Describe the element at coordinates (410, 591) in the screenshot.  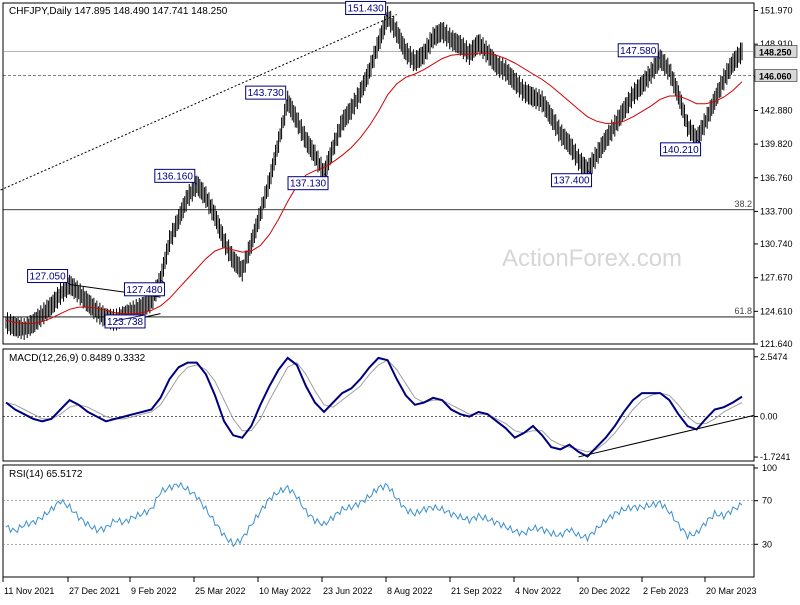
I see `x-axis-tick-label: 8 Aug 2022` at that location.